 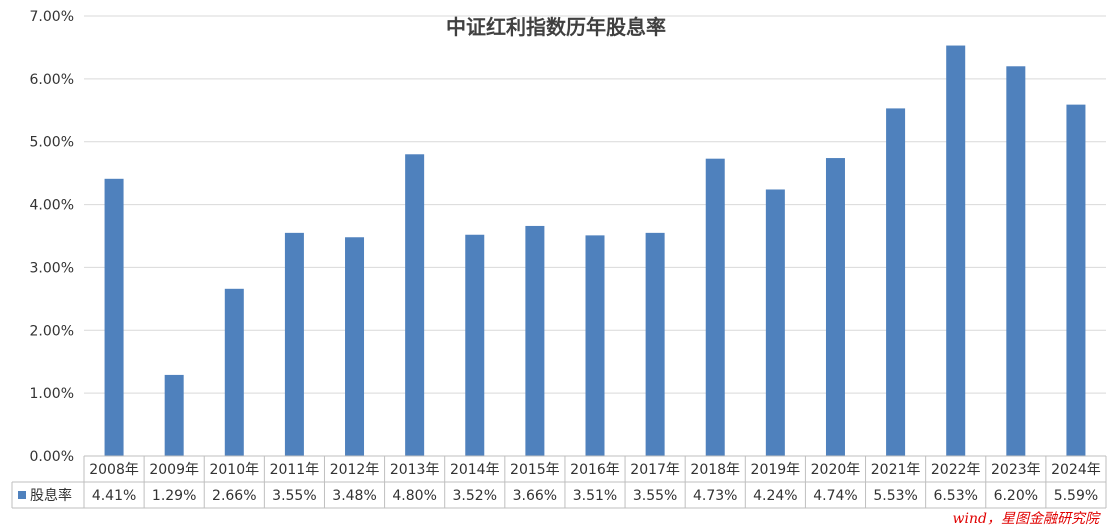 What do you see at coordinates (895, 496) in the screenshot?
I see `data-label: 5.53%` at bounding box center [895, 496].